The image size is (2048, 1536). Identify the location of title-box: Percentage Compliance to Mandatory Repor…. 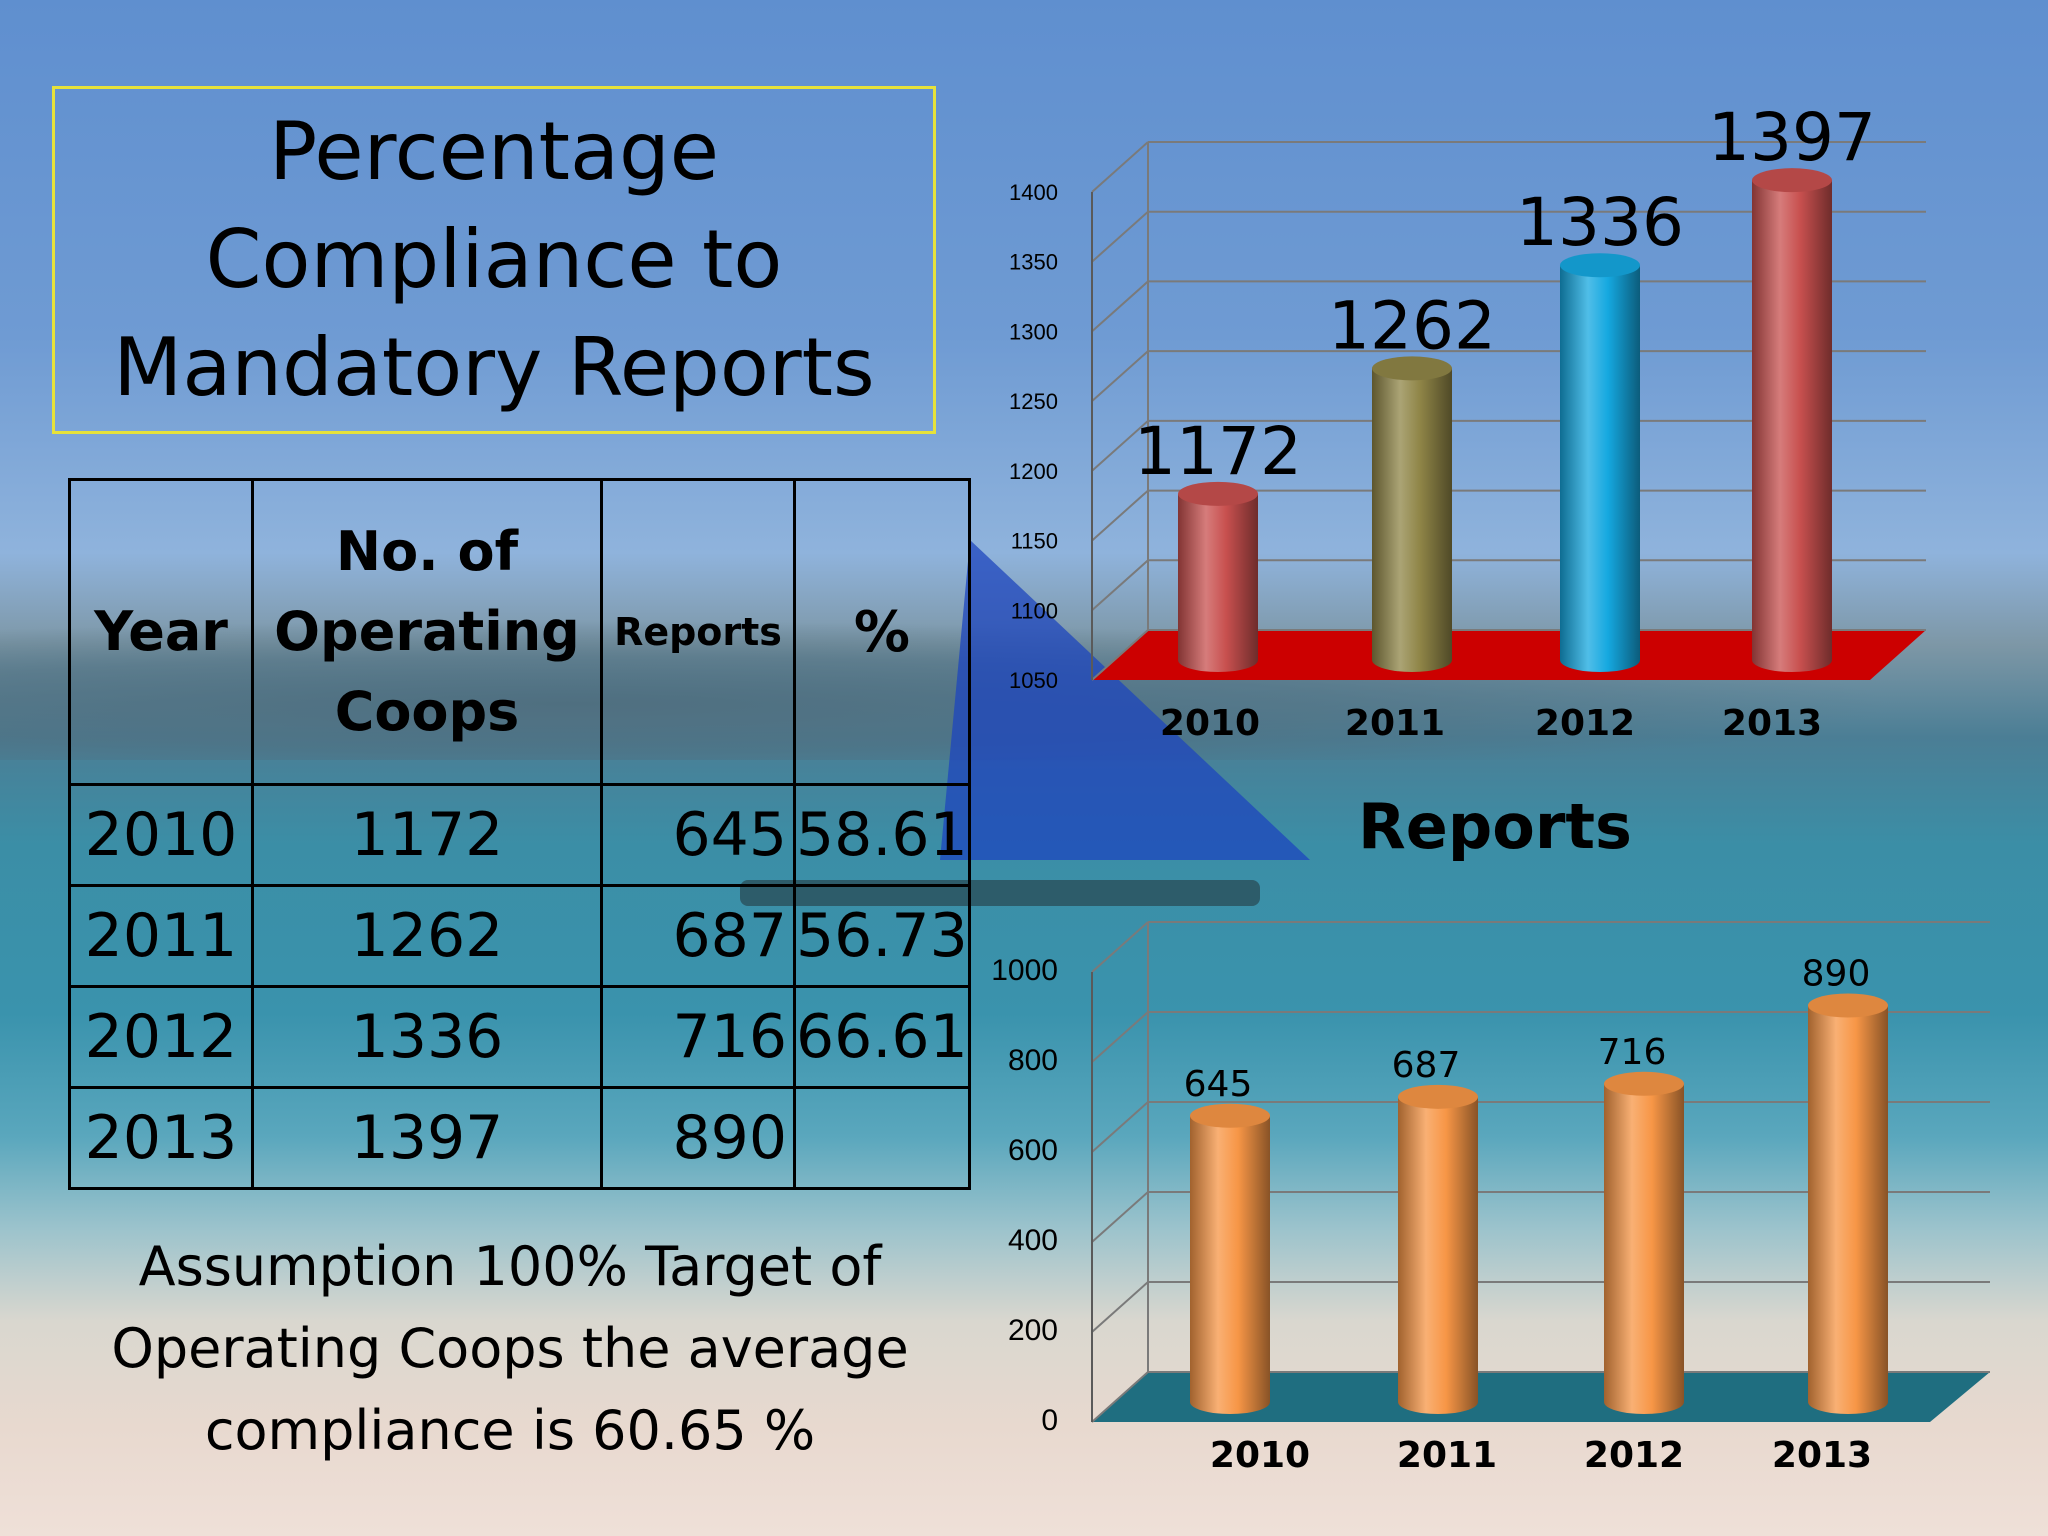
(494, 260).